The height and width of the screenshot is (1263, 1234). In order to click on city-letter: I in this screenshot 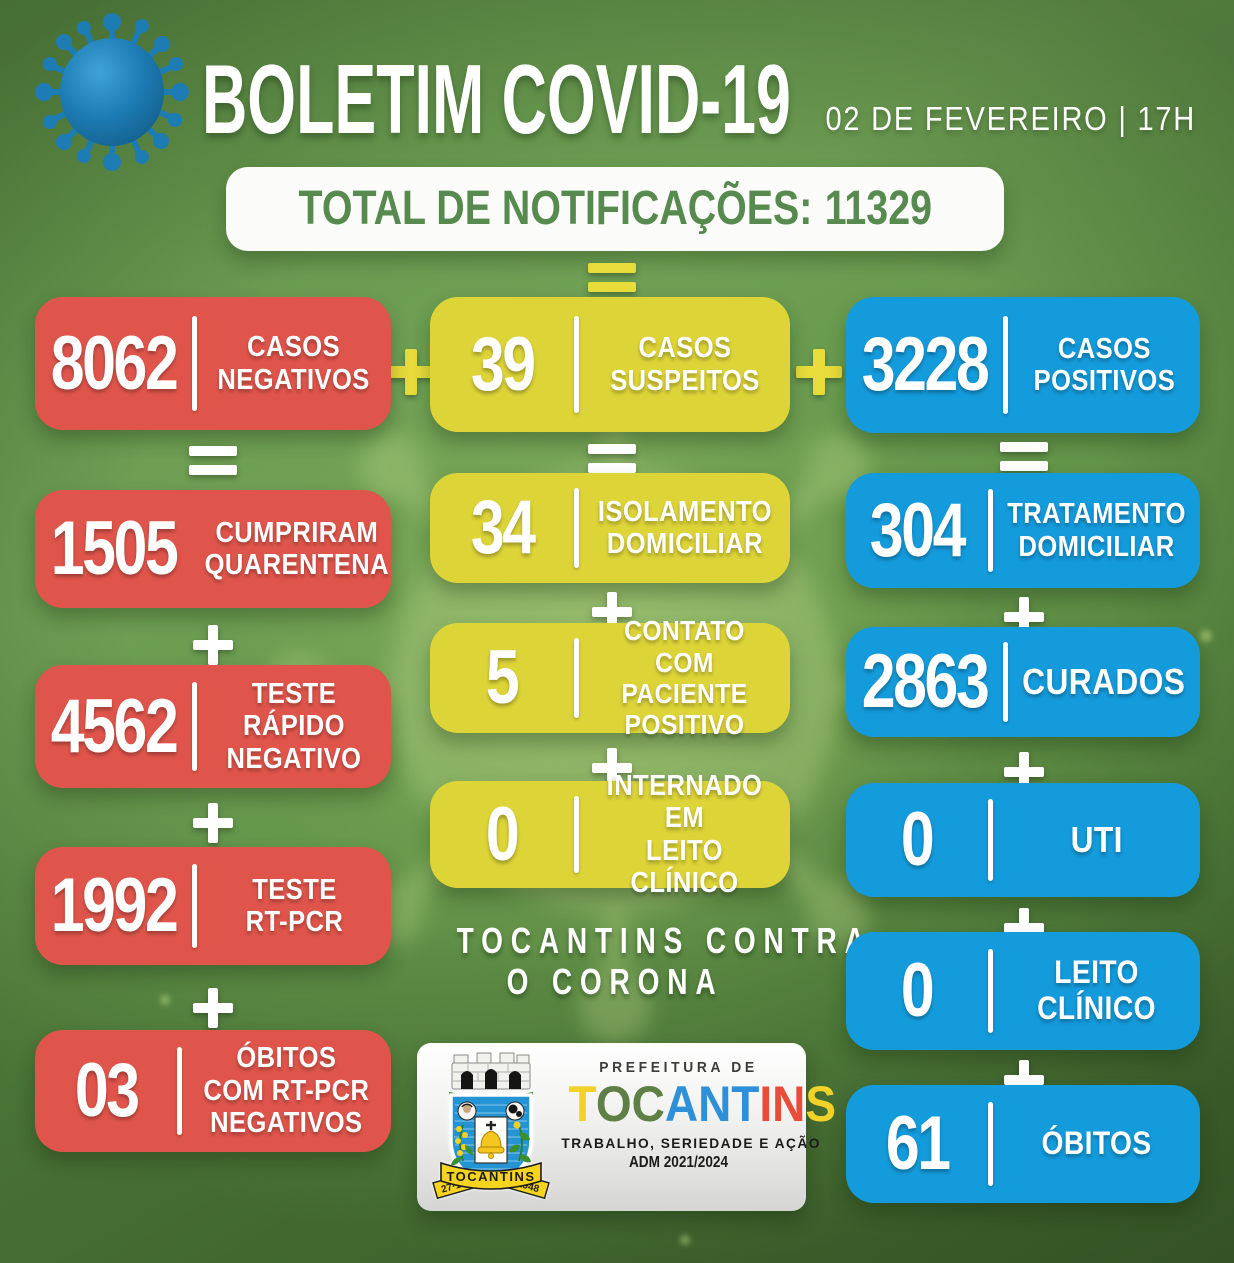, I will do `click(766, 1104)`.